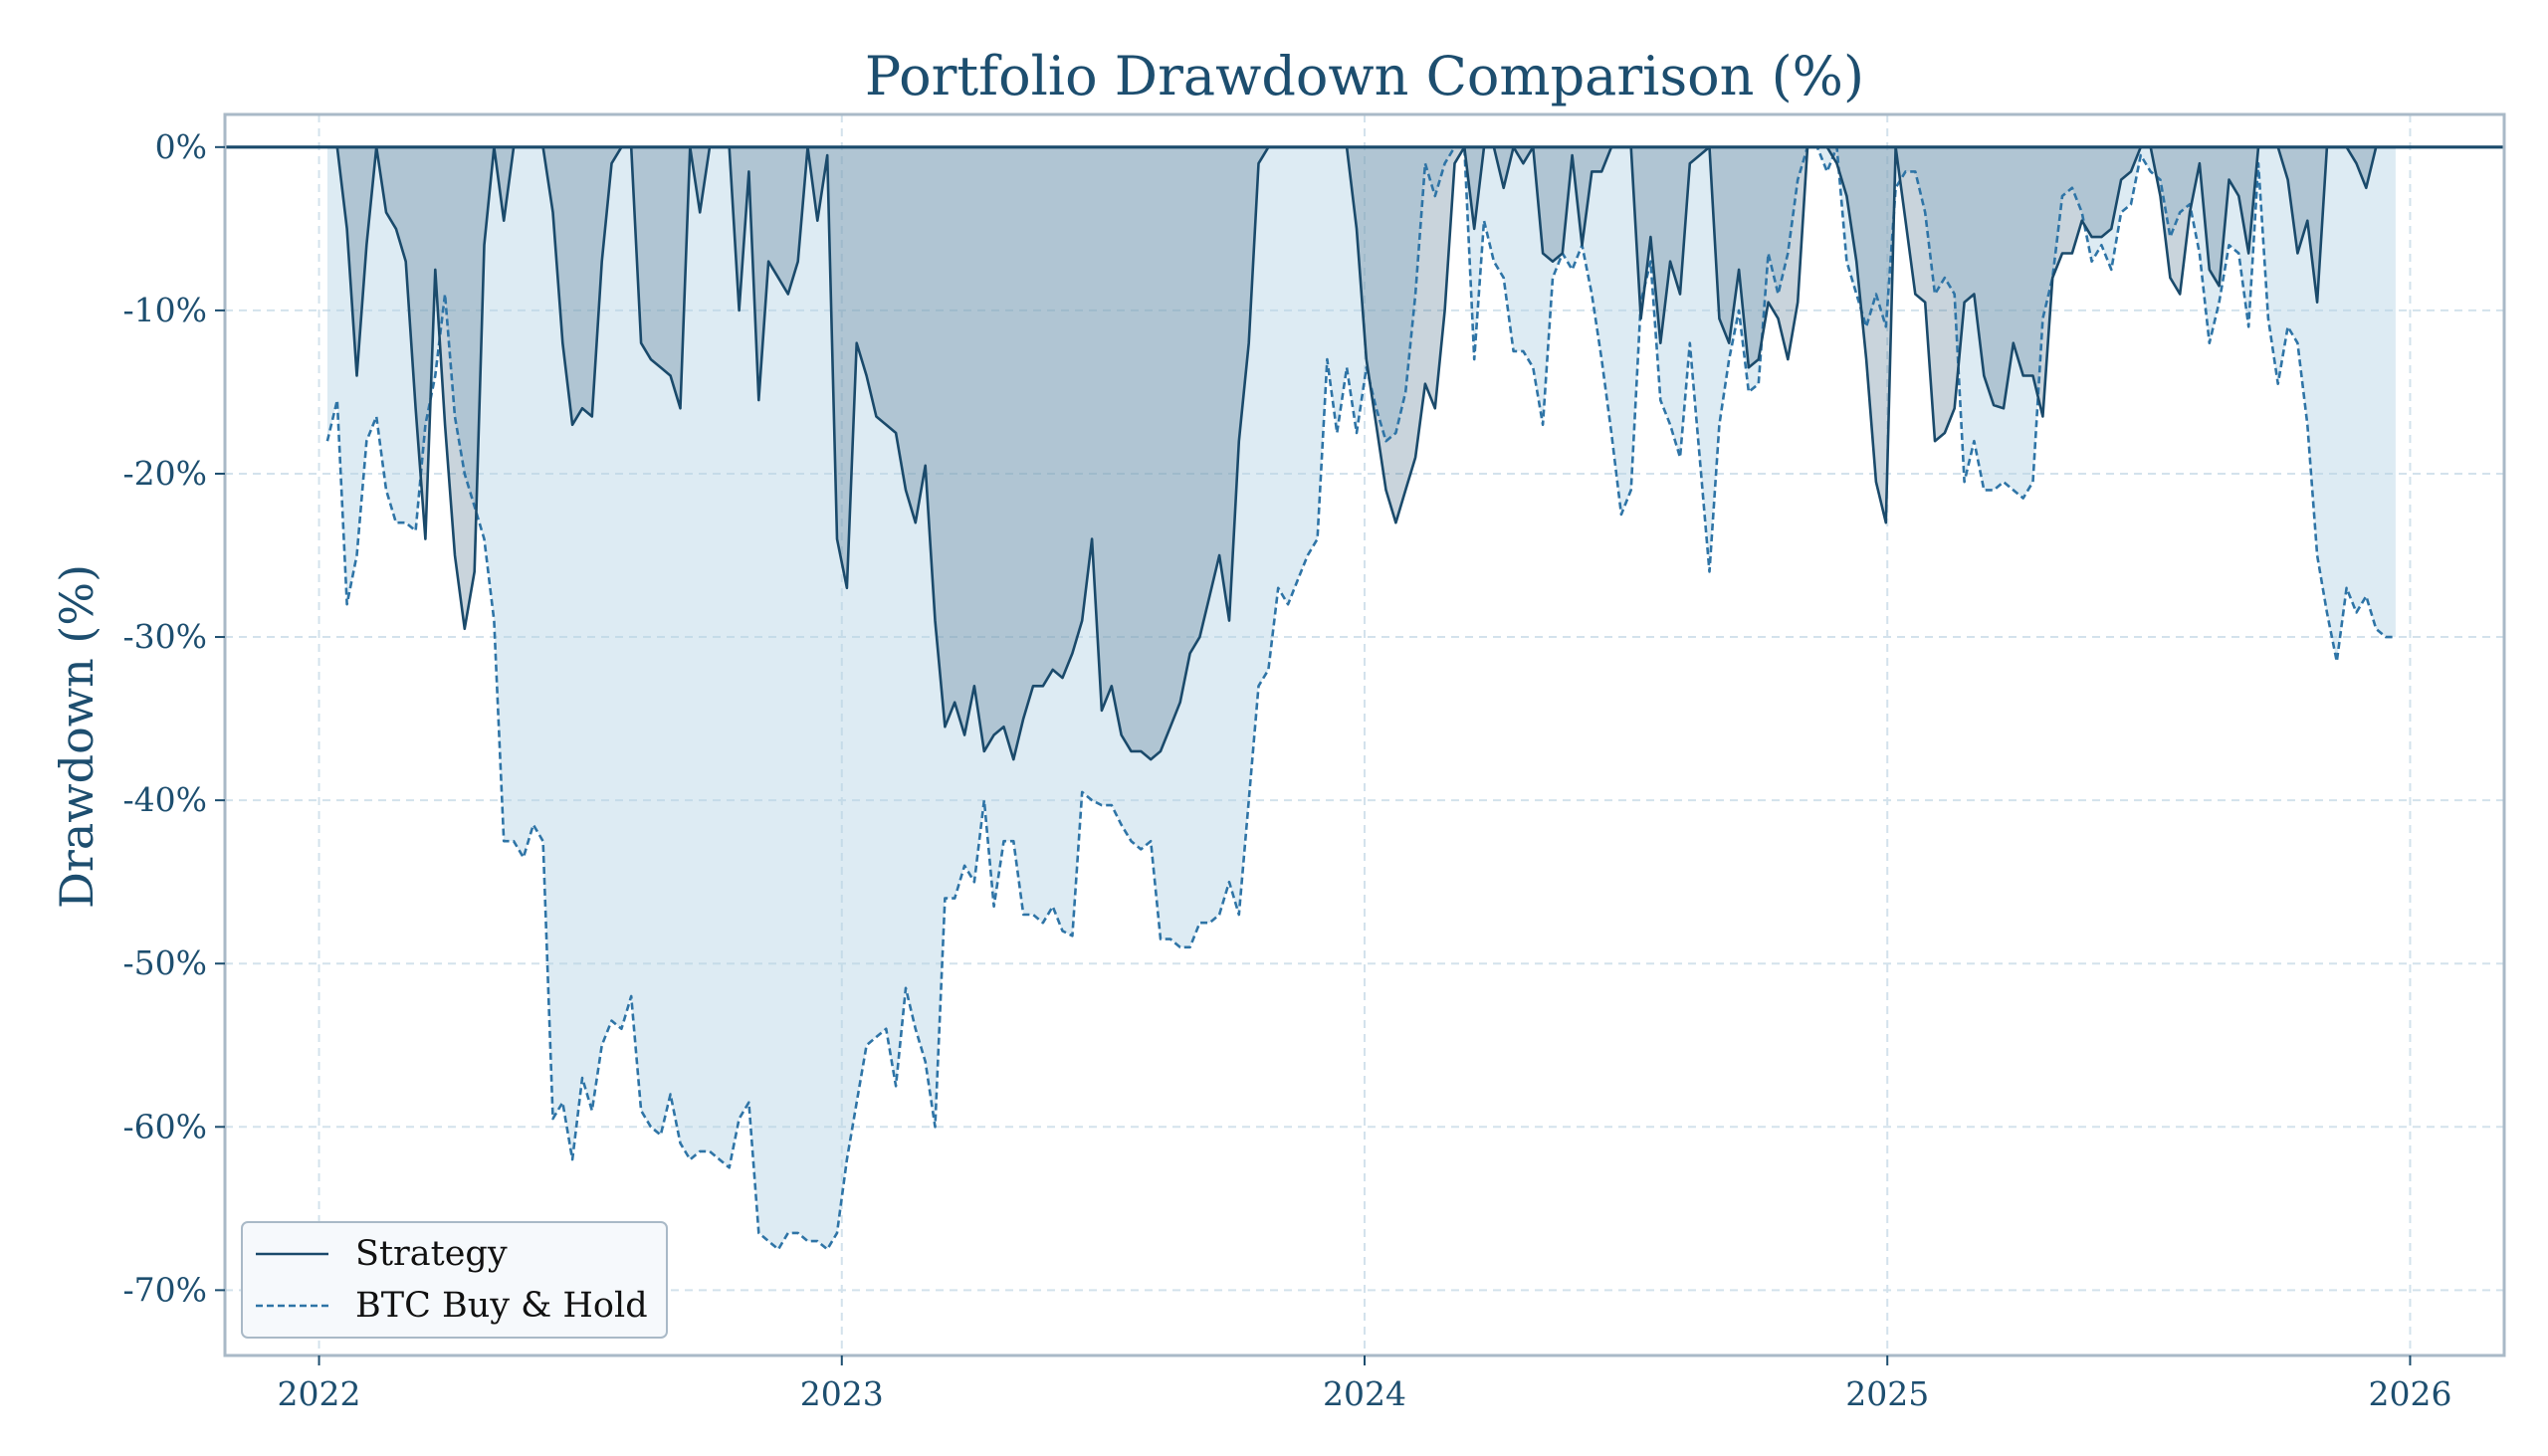  Describe the element at coordinates (431, 1254) in the screenshot. I see `legend-label: Strategy` at that location.